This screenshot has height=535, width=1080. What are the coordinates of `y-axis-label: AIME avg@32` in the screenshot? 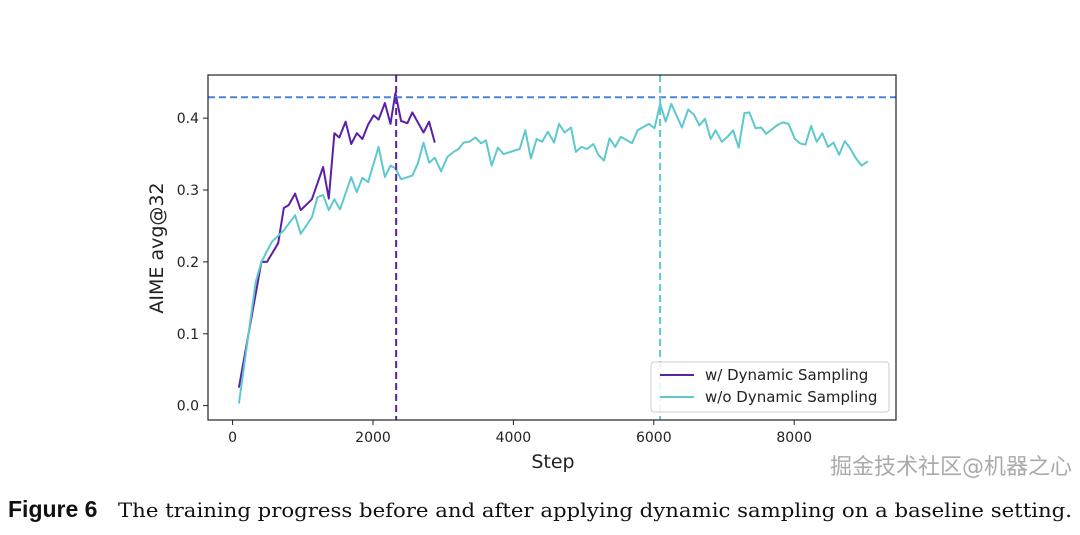 It's located at (157, 247).